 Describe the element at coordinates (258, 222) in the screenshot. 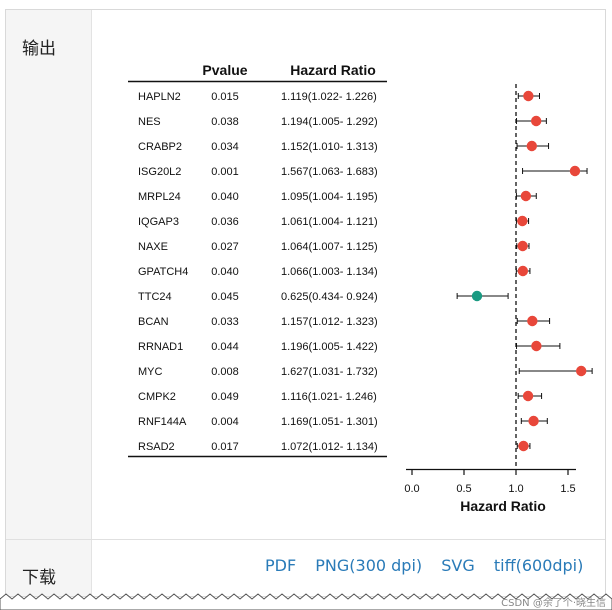

I see `table-row: IQGAP3 0.036 1.061(1.004- 1.121)` at that location.